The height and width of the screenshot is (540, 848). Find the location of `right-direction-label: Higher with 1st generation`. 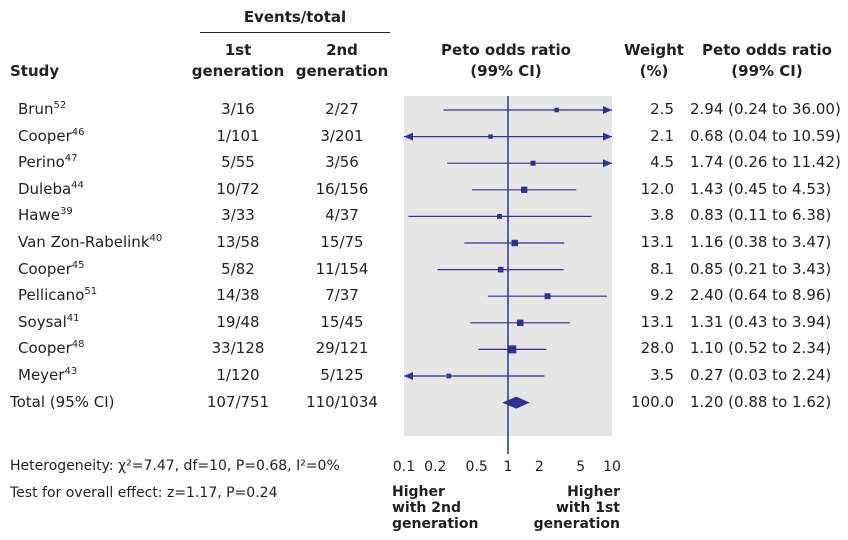

right-direction-label: Higher with 1st generation is located at coordinates (570, 508).